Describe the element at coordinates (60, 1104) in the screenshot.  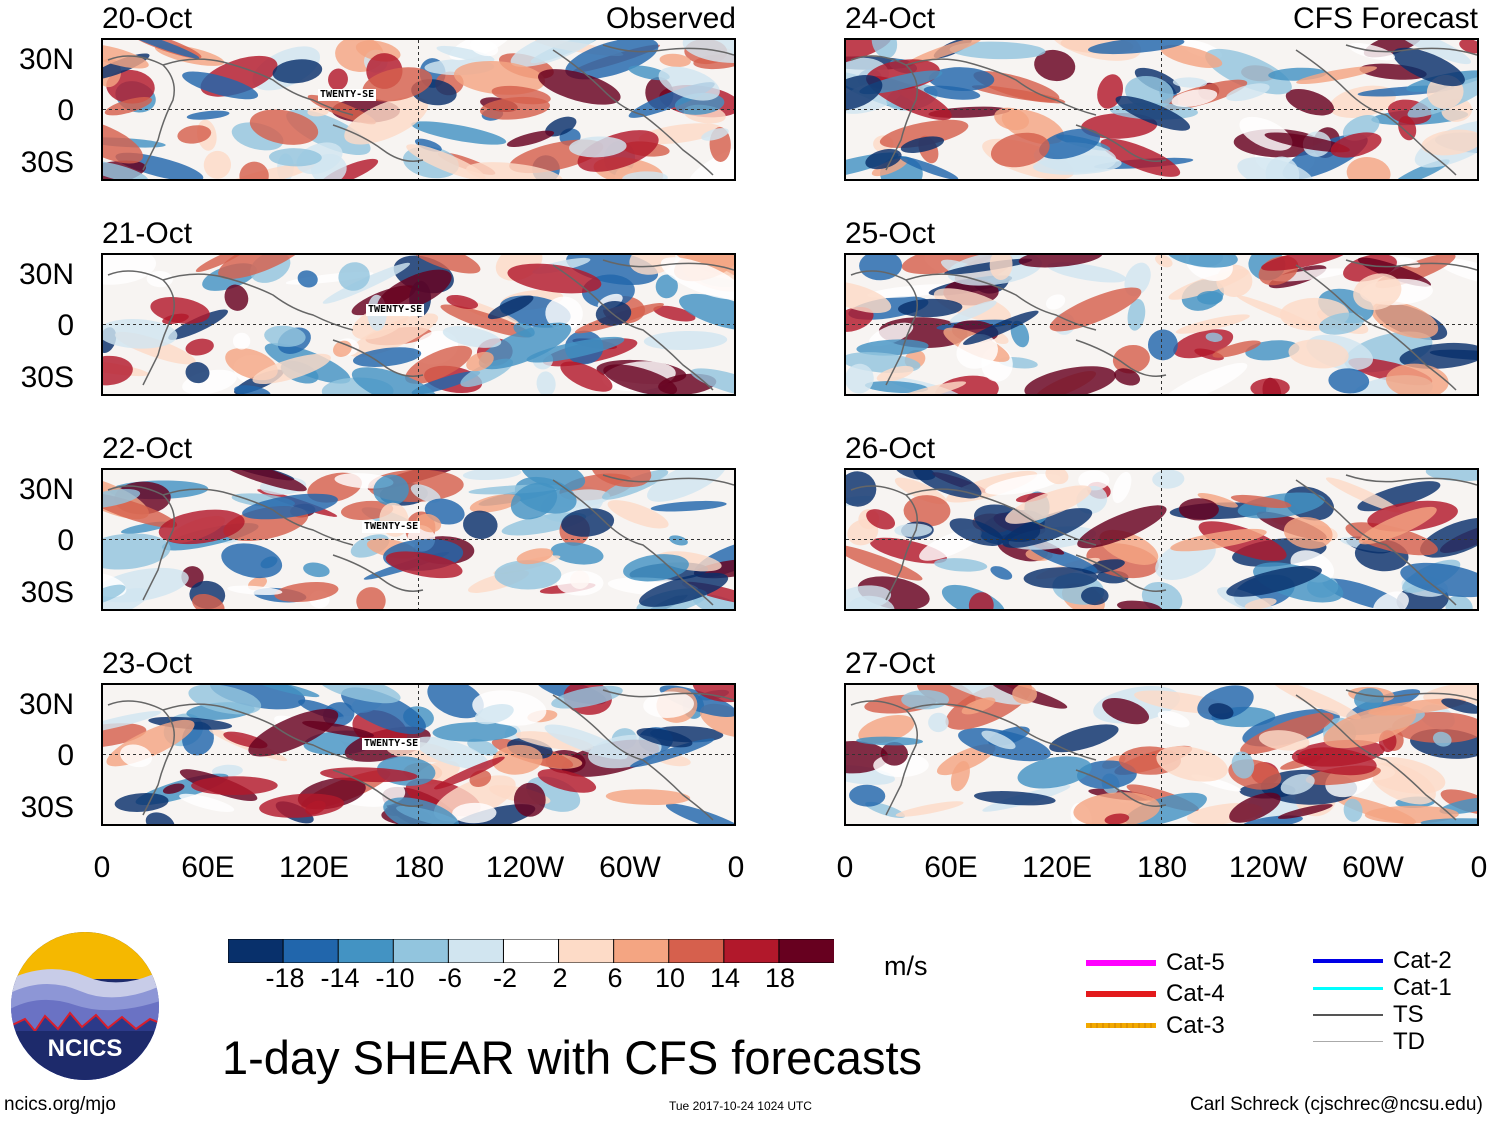
I see `footer-website: ncics.org/mjo` at that location.